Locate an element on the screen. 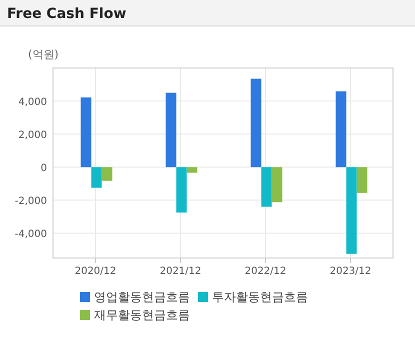 The height and width of the screenshot is (340, 415). y-tick-label: -4,000 is located at coordinates (30, 234).